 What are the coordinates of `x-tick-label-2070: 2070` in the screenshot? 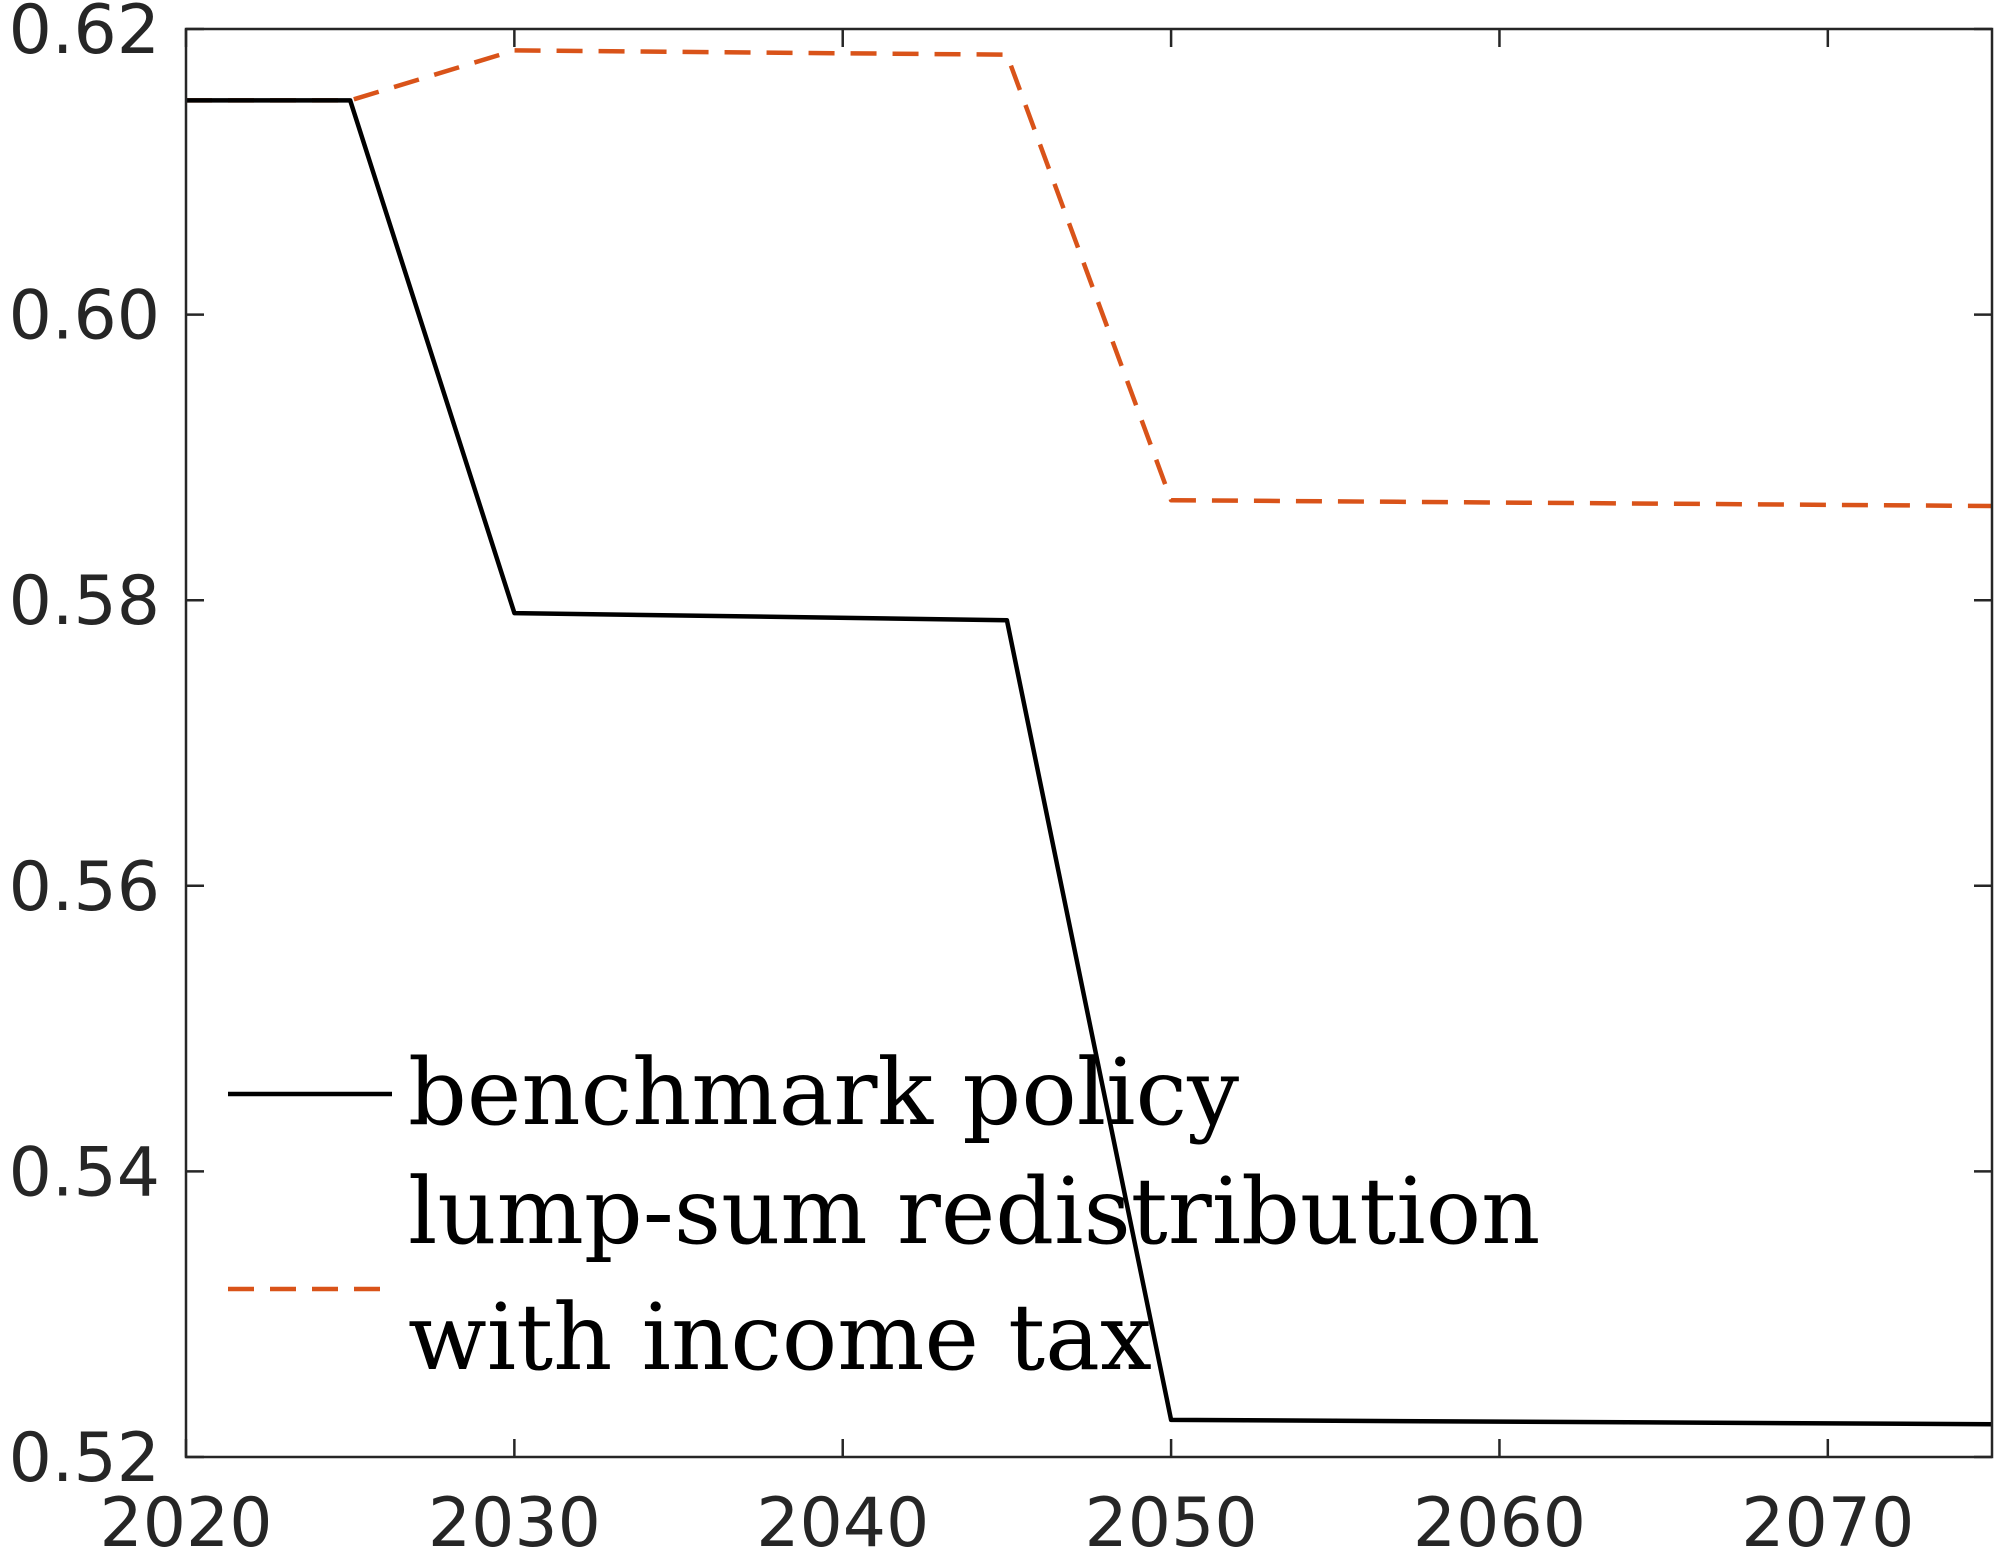 It's located at (1827, 1519).